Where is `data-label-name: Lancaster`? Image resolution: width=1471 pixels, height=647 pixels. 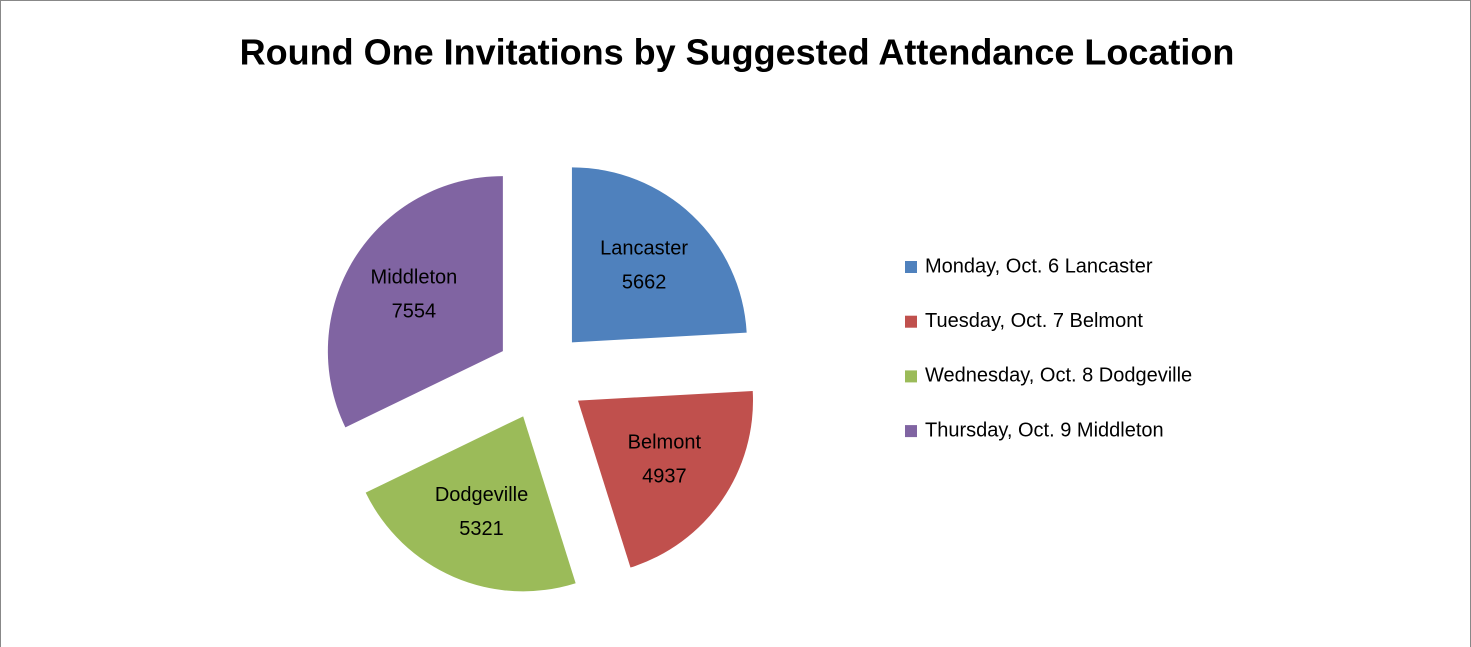 data-label-name: Lancaster is located at coordinates (644, 248).